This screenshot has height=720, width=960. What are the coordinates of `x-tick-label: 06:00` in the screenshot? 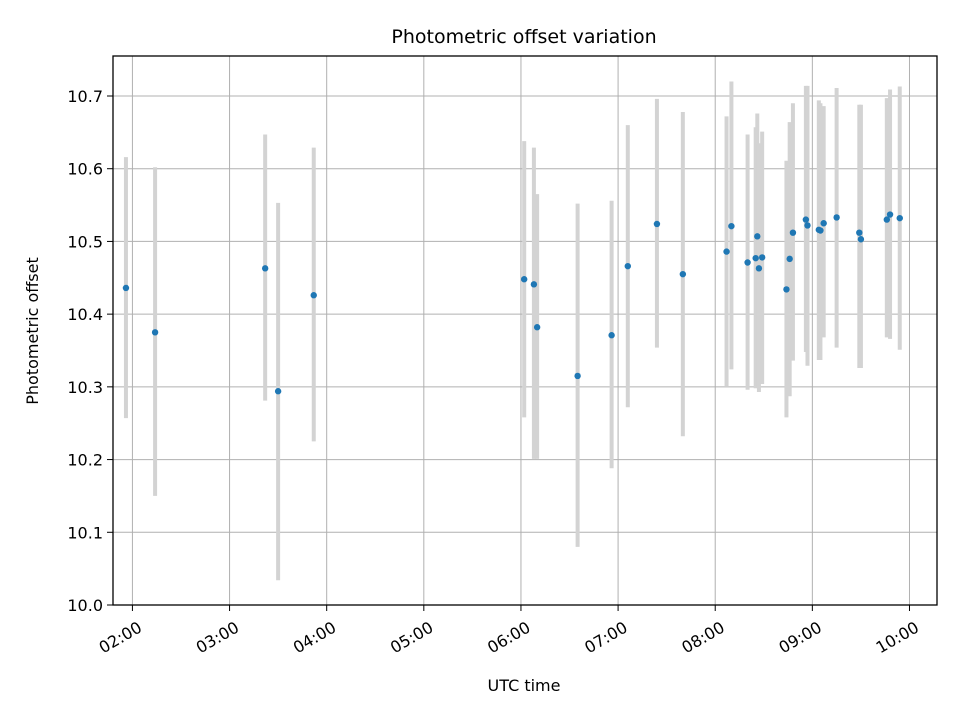 It's located at (508, 638).